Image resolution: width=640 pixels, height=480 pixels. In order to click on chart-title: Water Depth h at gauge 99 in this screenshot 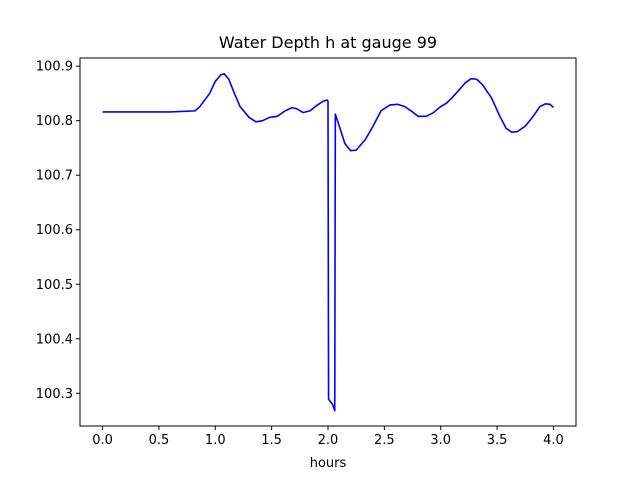, I will do `click(328, 42)`.